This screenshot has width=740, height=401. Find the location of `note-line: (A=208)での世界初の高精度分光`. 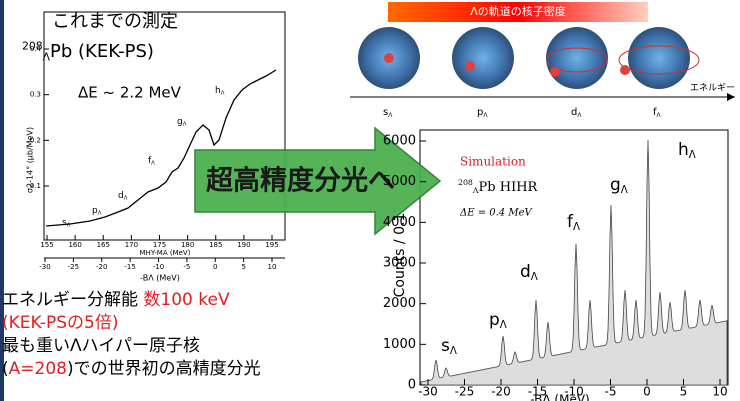

note-line: (A=208)での世界初の高精度分光 is located at coordinates (131, 369).